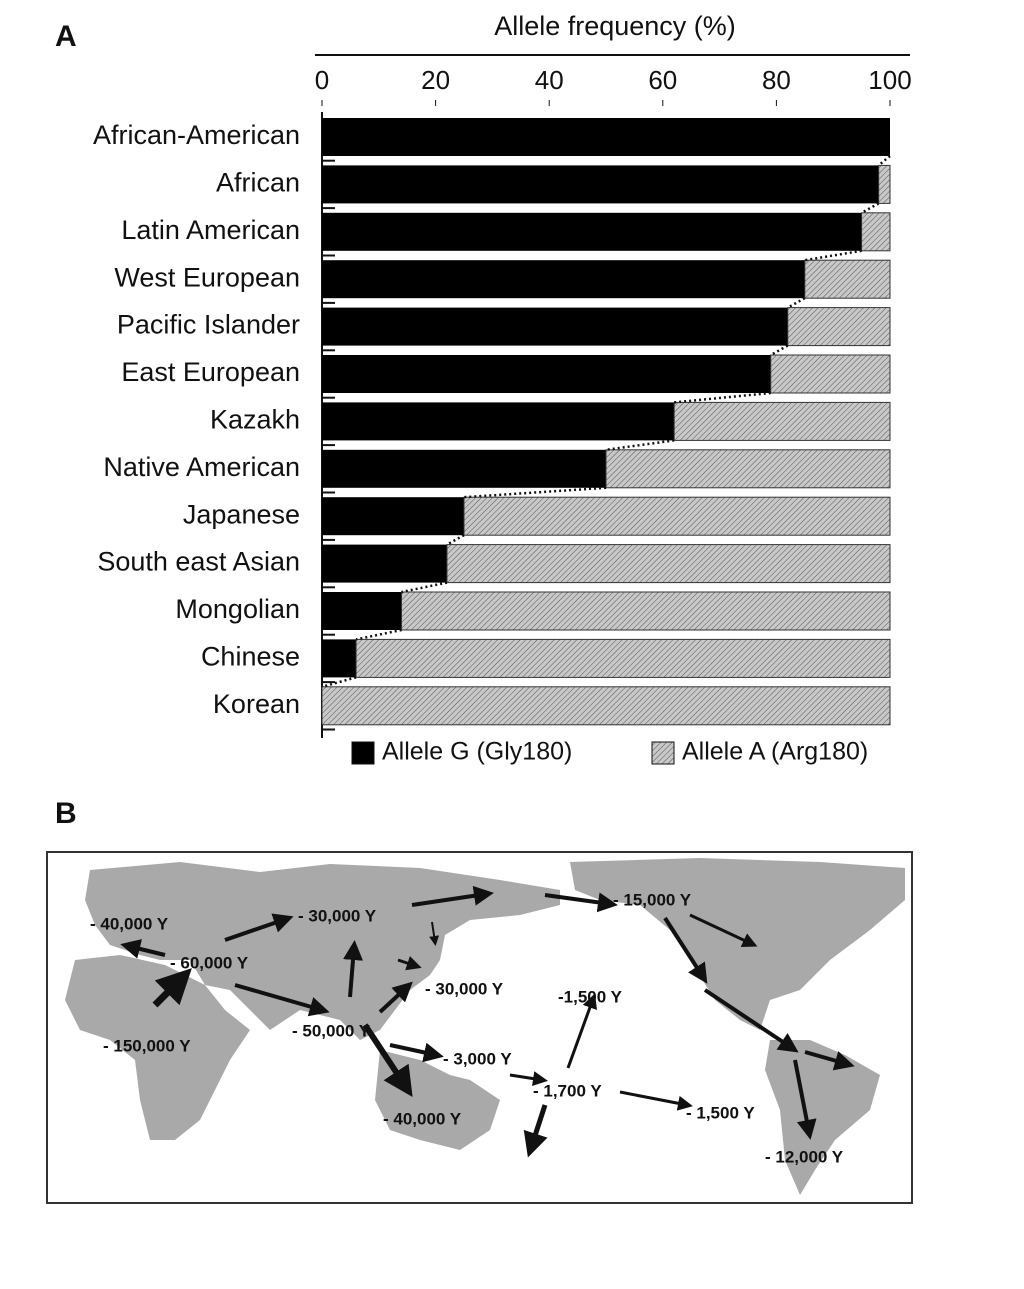 This screenshot has width=1024, height=1289. I want to click on x-tick-label: 40, so click(549, 80).